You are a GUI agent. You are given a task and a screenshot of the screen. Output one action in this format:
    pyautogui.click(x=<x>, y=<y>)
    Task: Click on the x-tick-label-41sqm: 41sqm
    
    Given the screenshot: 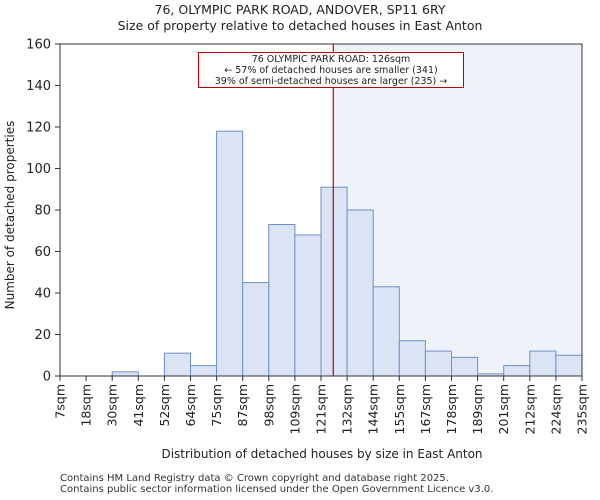 What is the action you would take?
    pyautogui.click(x=138, y=405)
    